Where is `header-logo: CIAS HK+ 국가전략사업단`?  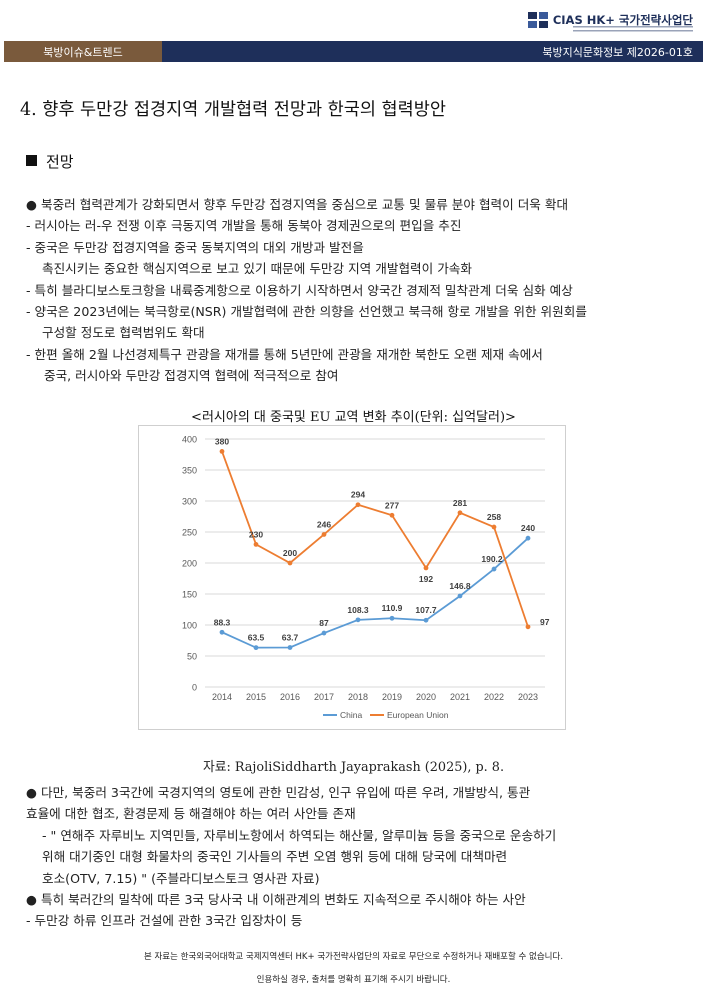 header-logo: CIAS HK+ 국가전략사업단 is located at coordinates (610, 20).